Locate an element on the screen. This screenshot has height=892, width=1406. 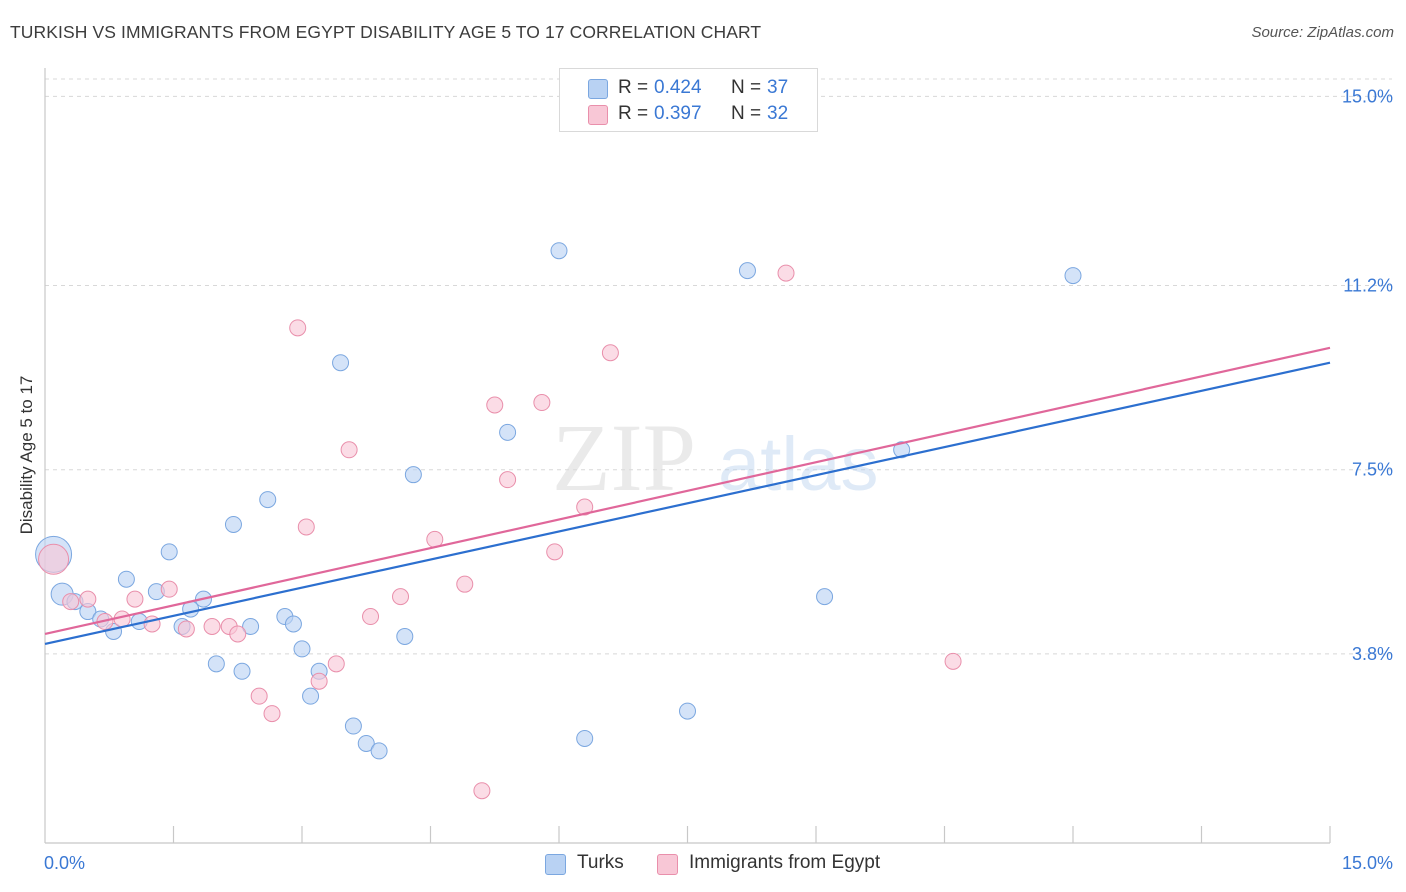
egypt-r-value: 0.397 is located at coordinates (678, 113).